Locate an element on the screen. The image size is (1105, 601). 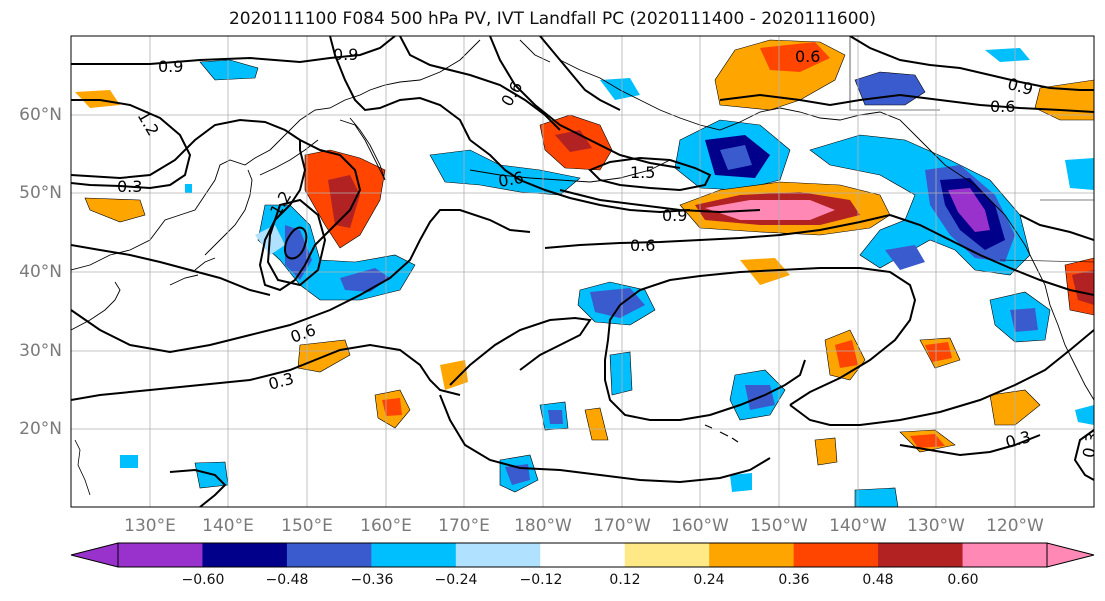
colorbar-tick-label: −0.60 is located at coordinates (203, 580).